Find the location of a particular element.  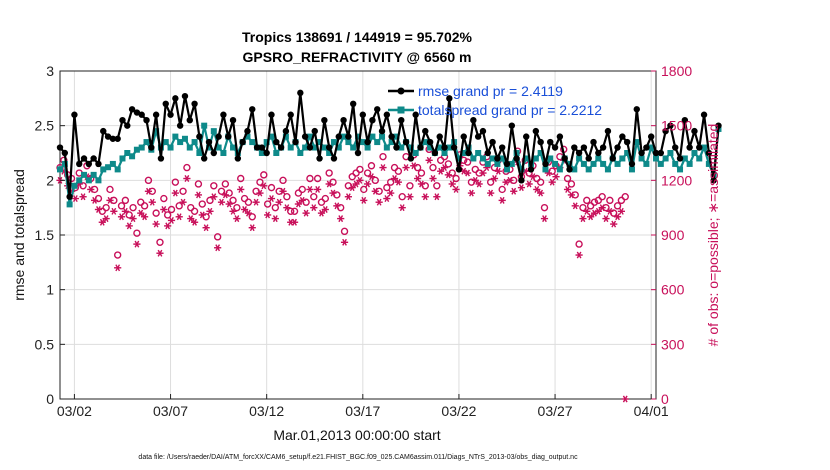

right-tick-label-0: 0 is located at coordinates (665, 399).